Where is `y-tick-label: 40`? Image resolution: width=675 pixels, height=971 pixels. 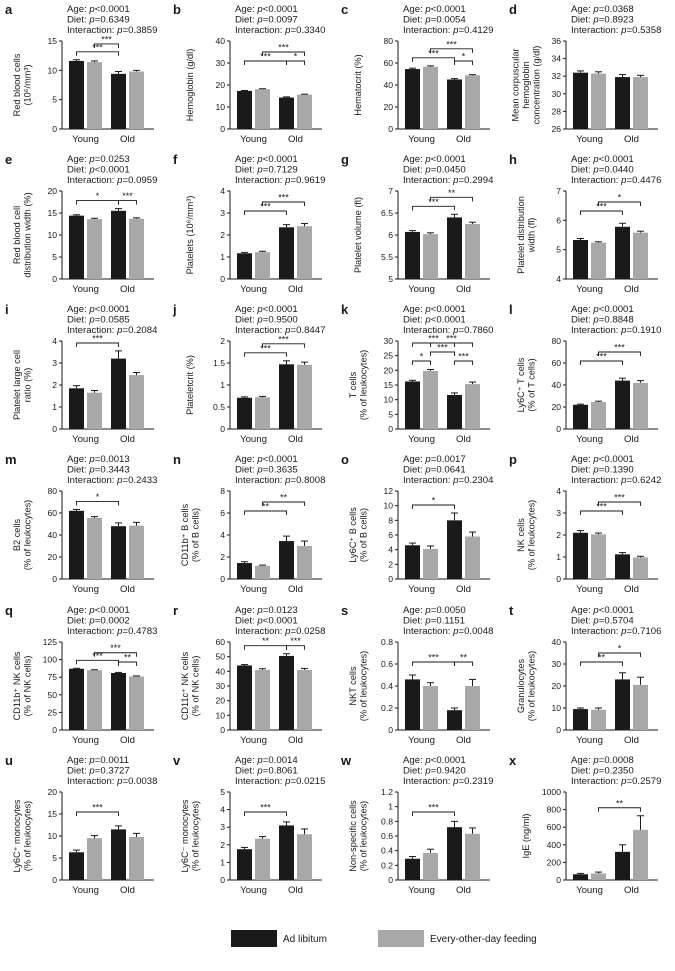
y-tick-label: 40 is located at coordinates (220, 41).